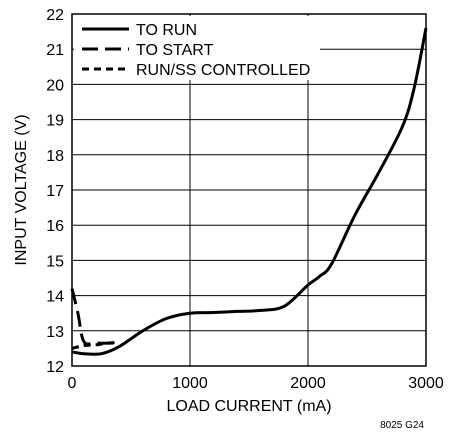  I want to click on x-axis-label: LOAD CURRENT (mA), so click(248, 406).